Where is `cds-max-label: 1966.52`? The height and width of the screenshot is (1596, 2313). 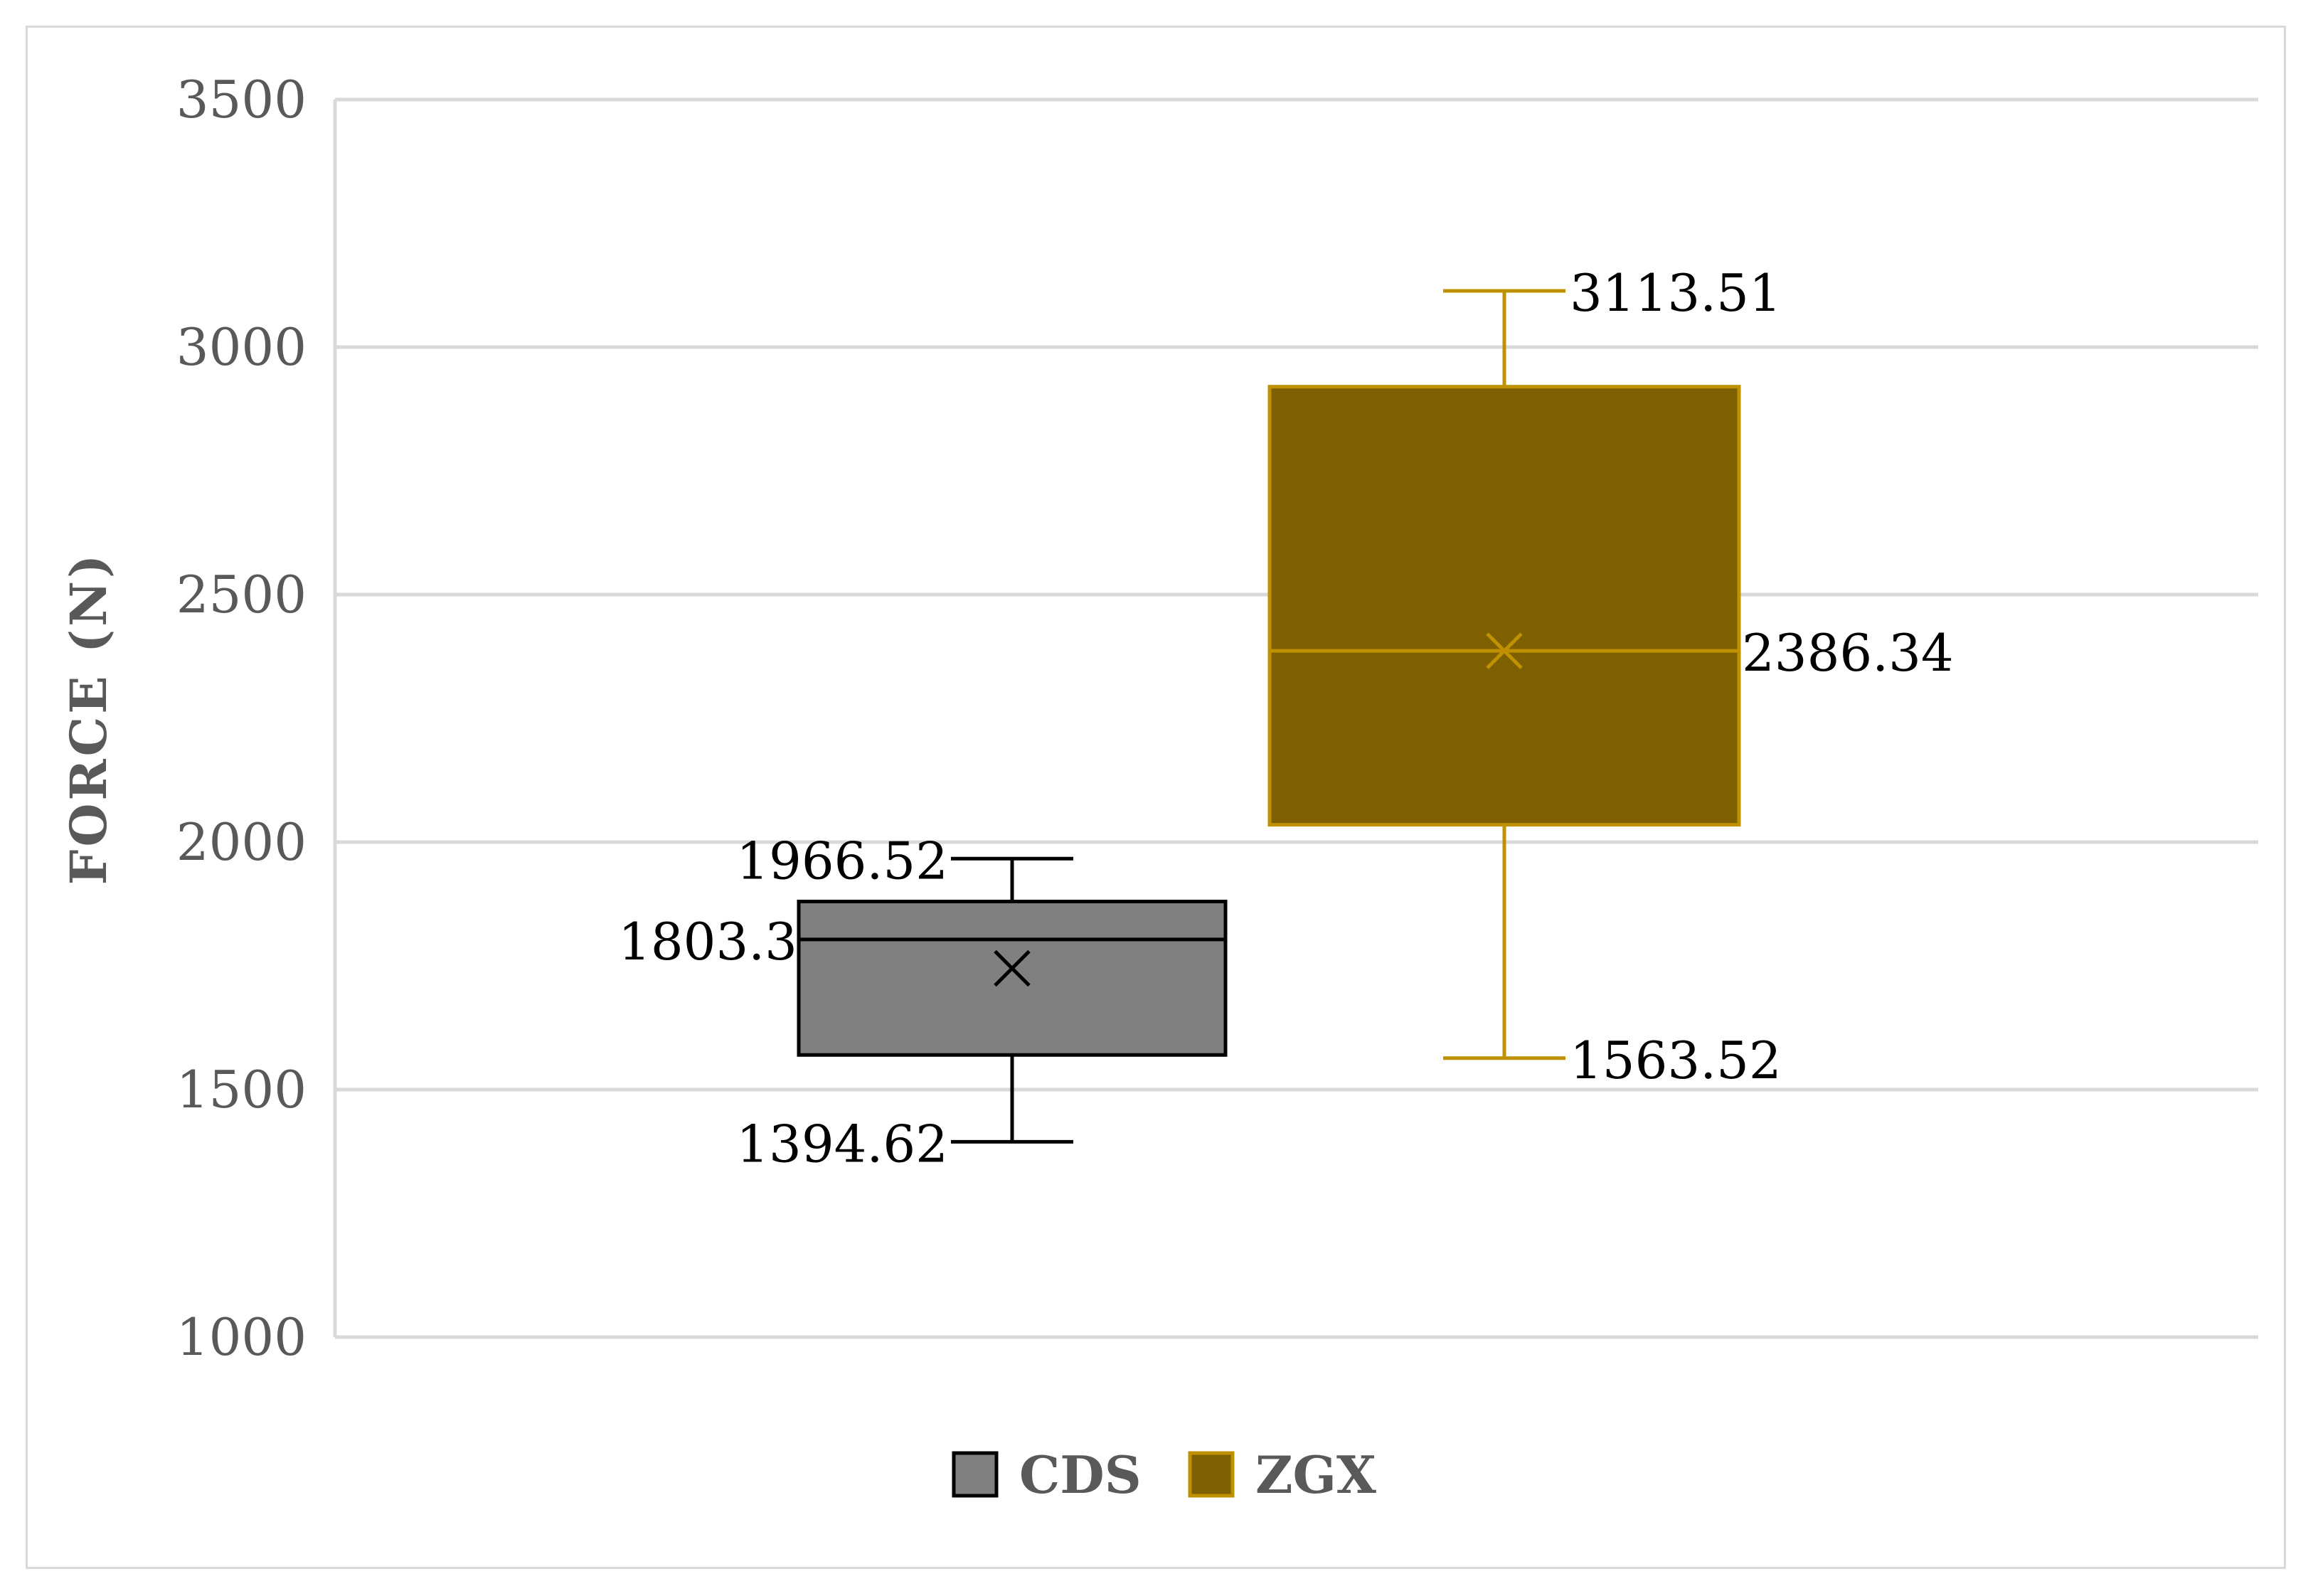
cds-max-label: 1966.52 is located at coordinates (842, 860).